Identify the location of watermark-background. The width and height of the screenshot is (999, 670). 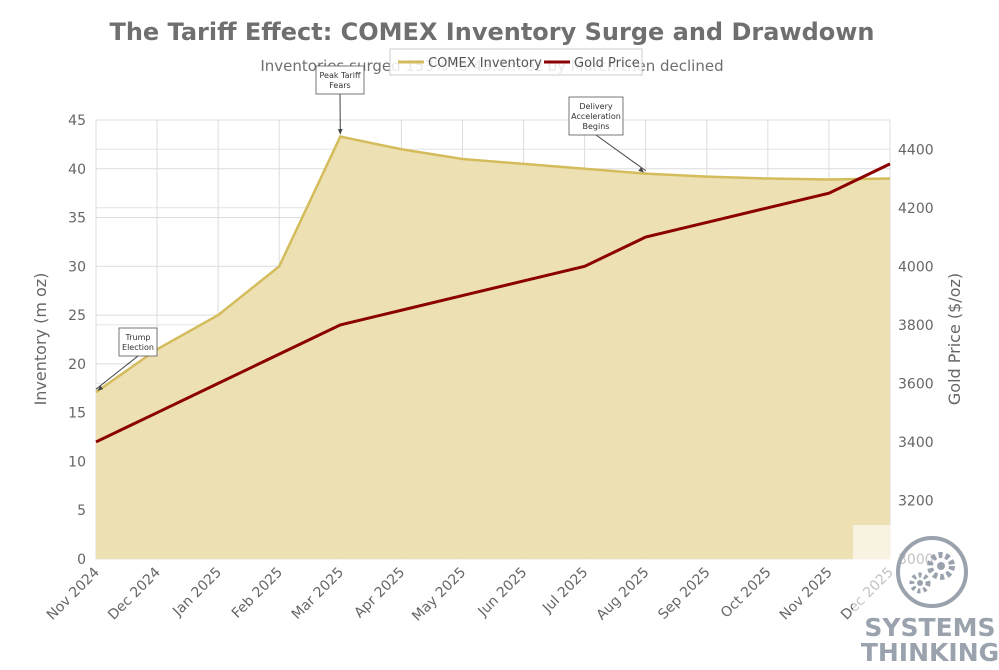
(923, 596).